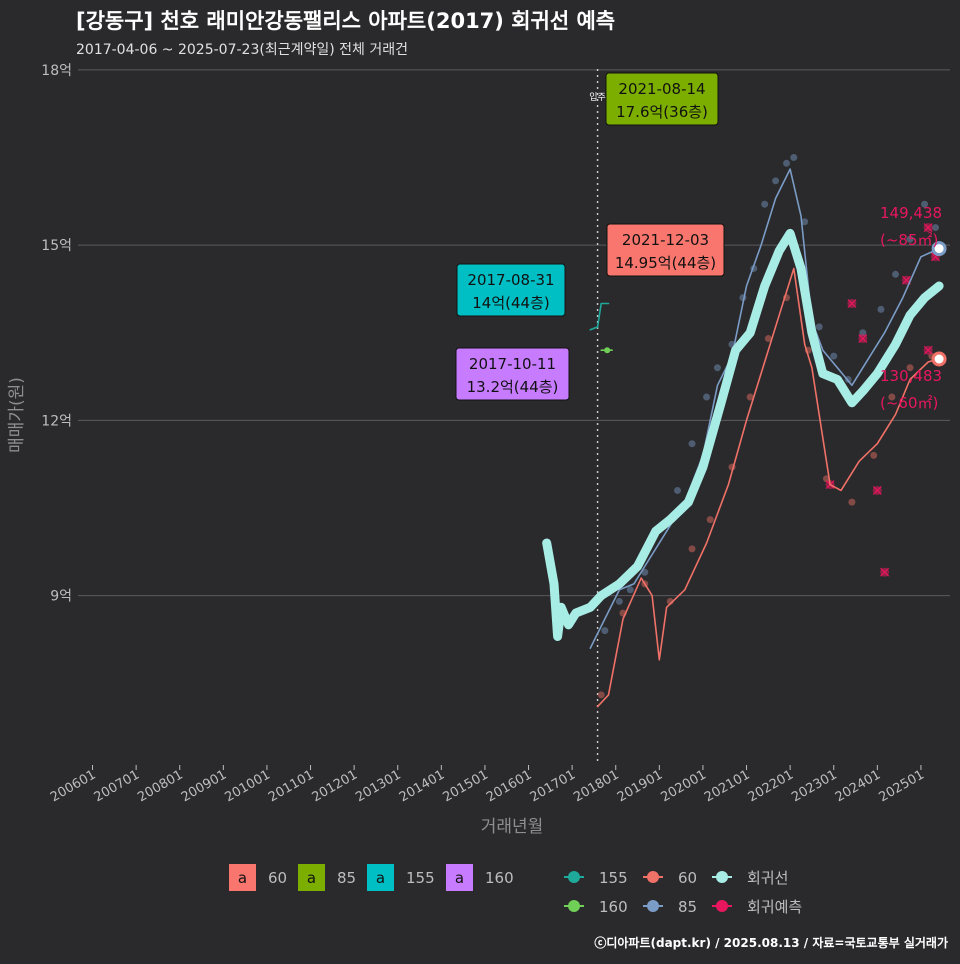 The height and width of the screenshot is (964, 960). Describe the element at coordinates (17, 415) in the screenshot. I see `y-axis-label: 매매가(원)` at that location.